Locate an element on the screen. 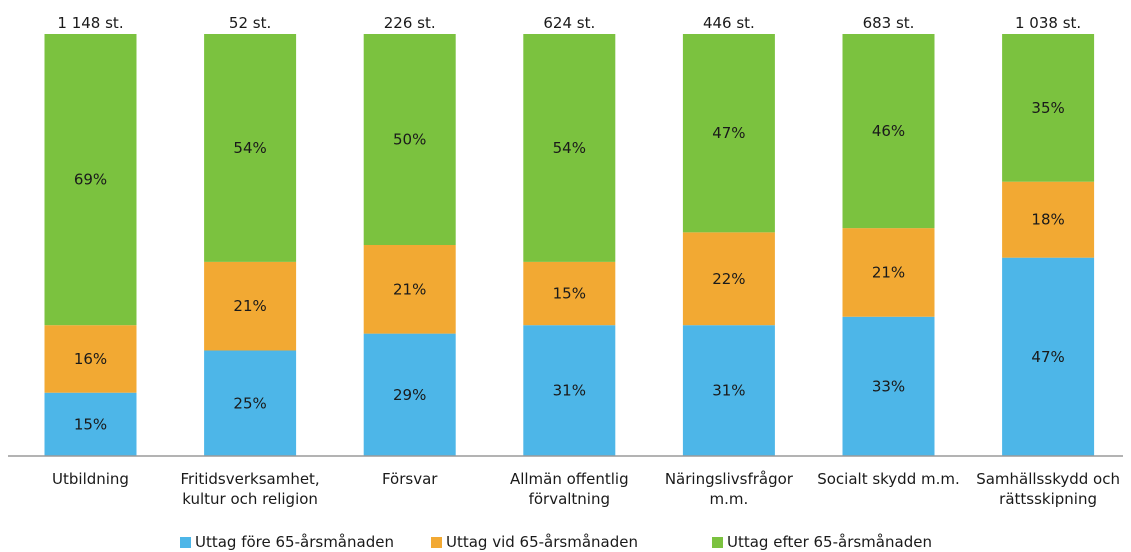 Image resolution: width=1131 pixels, height=552 pixels. value-label-1-cat-4: 31% is located at coordinates (569, 391).